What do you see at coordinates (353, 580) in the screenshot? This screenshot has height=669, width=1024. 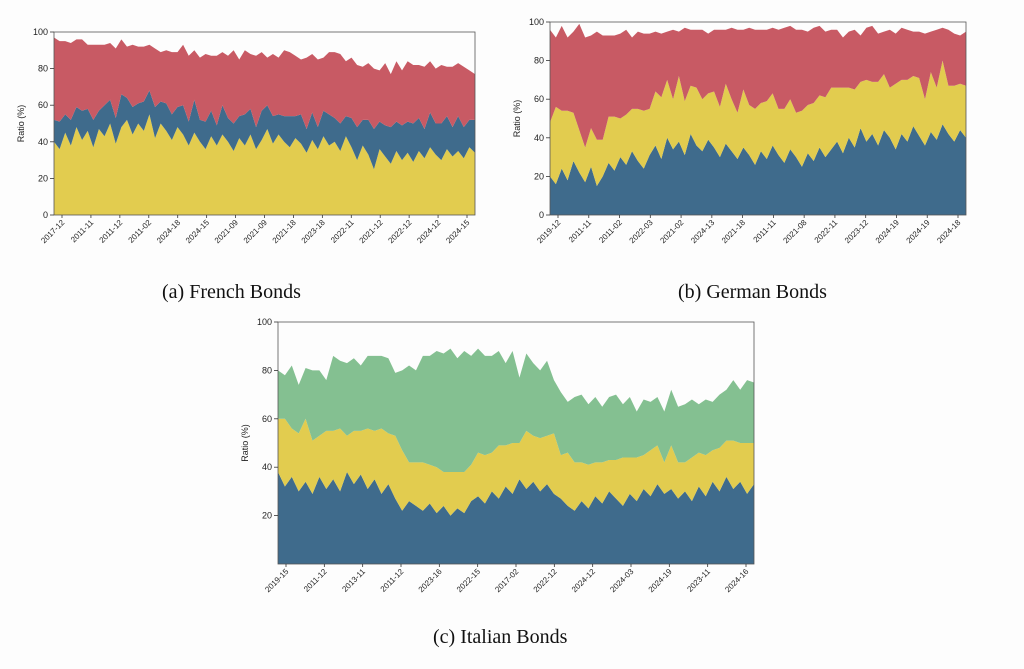 I see `x-tick-label: 2013-11` at bounding box center [353, 580].